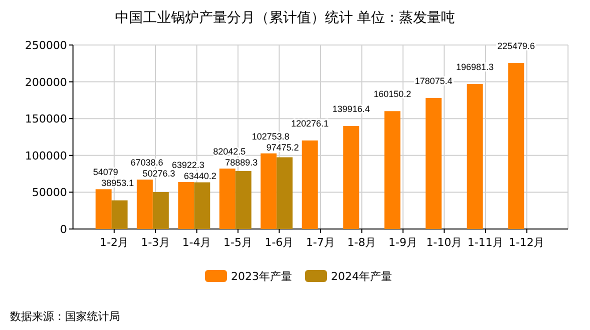 Image resolution: width=590 pixels, height=330 pixels. Describe the element at coordinates (46, 119) in the screenshot. I see `y-tick-label: 150000` at that location.